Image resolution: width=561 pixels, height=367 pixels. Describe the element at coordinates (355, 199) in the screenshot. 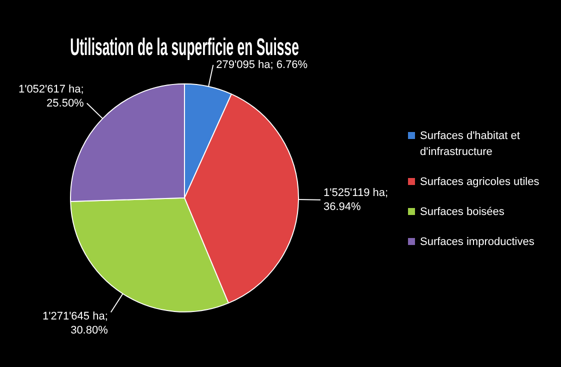

I see `data-label: 1'525'119 ha; 36.94%` at that location.